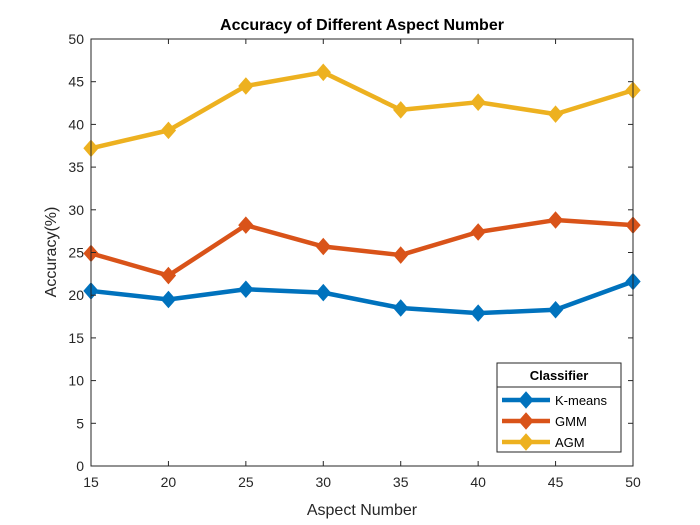 Image resolution: width=700 pixels, height=525 pixels. Describe the element at coordinates (246, 482) in the screenshot. I see `x-tick-label: 25` at that location.